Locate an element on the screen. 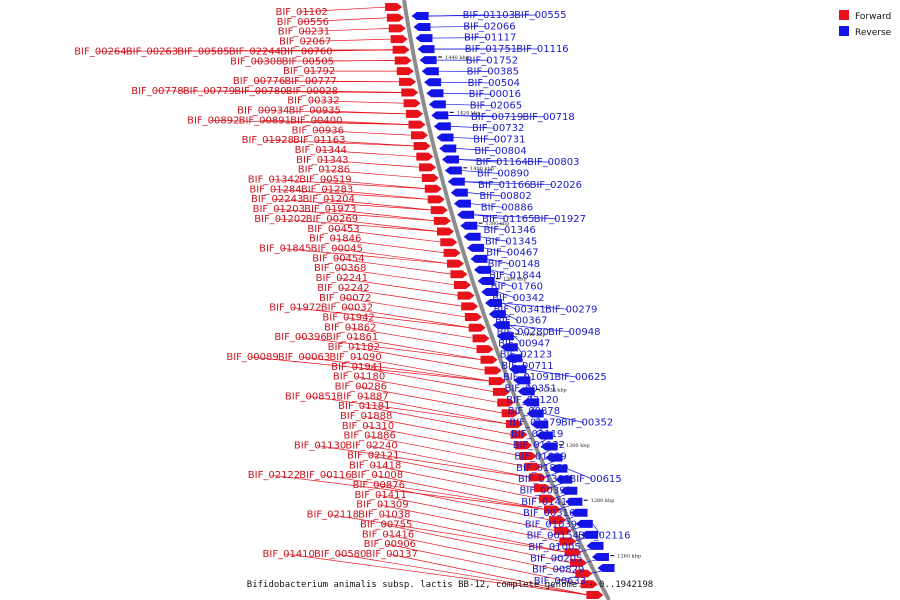  reverse-gene-label: BIF_01844 is located at coordinates (515, 275).